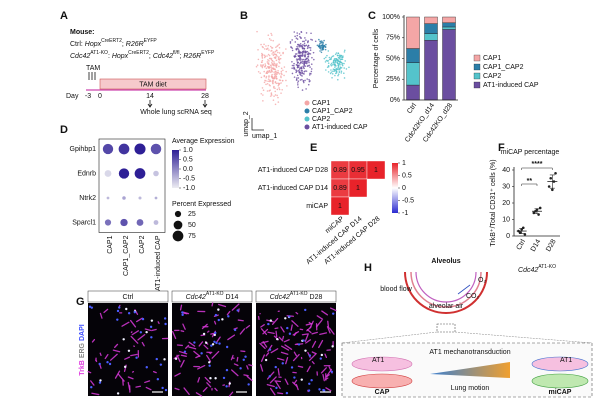  I want to click on title-part: Cdc42, so click(280, 297).